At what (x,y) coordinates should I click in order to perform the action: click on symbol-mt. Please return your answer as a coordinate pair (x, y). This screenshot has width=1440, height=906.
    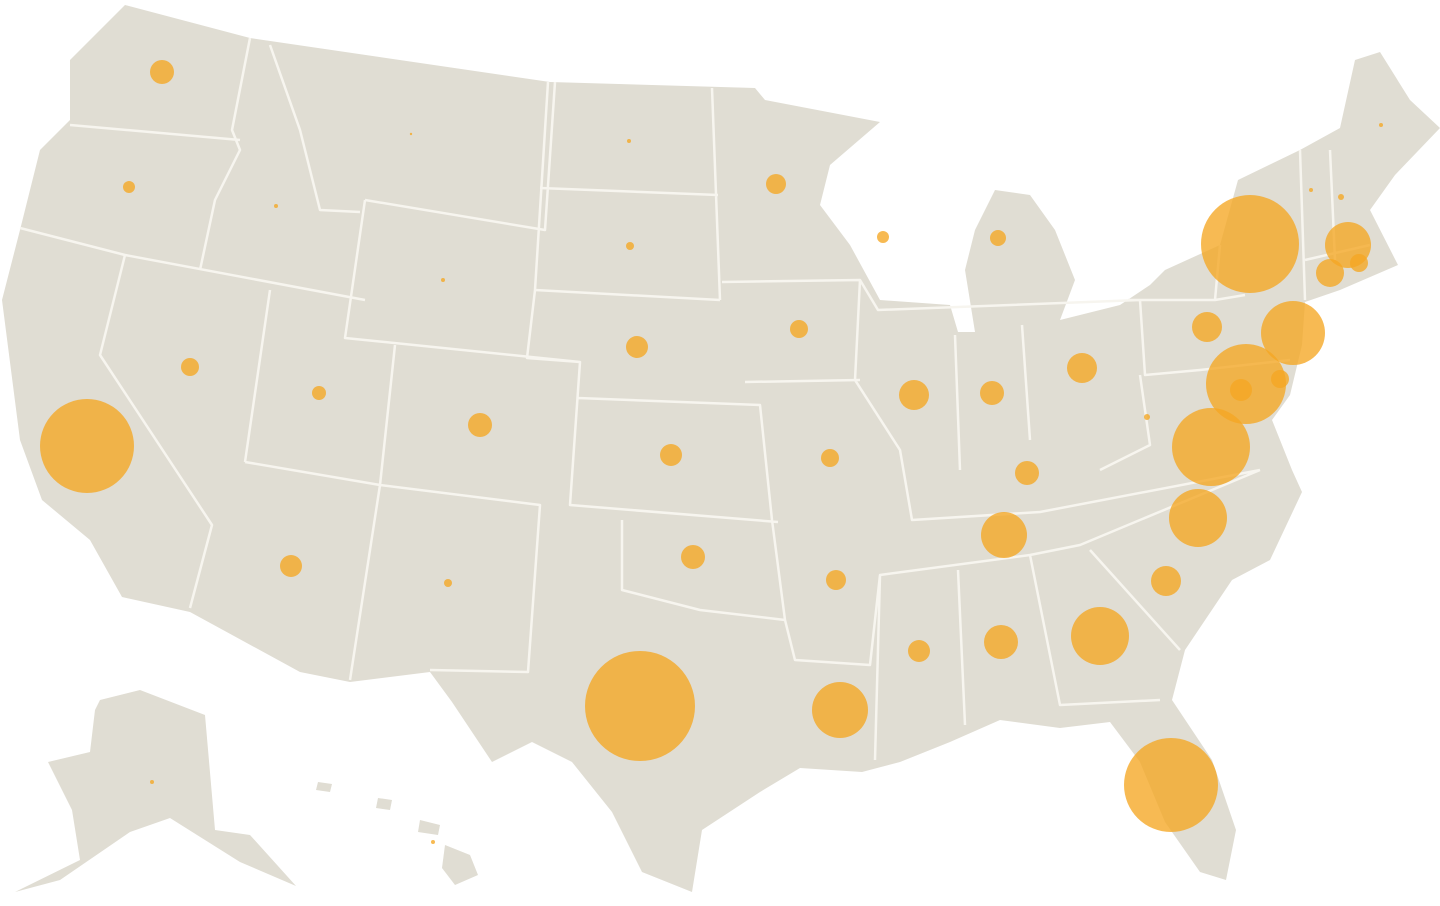
    Looking at the image, I should click on (411, 134).